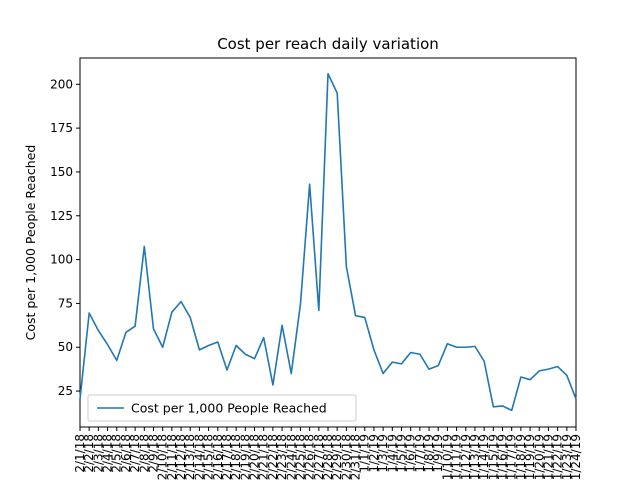 The width and height of the screenshot is (640, 480). What do you see at coordinates (411, 453) in the screenshot?
I see `x-tick-label: 1/6/19` at bounding box center [411, 453].